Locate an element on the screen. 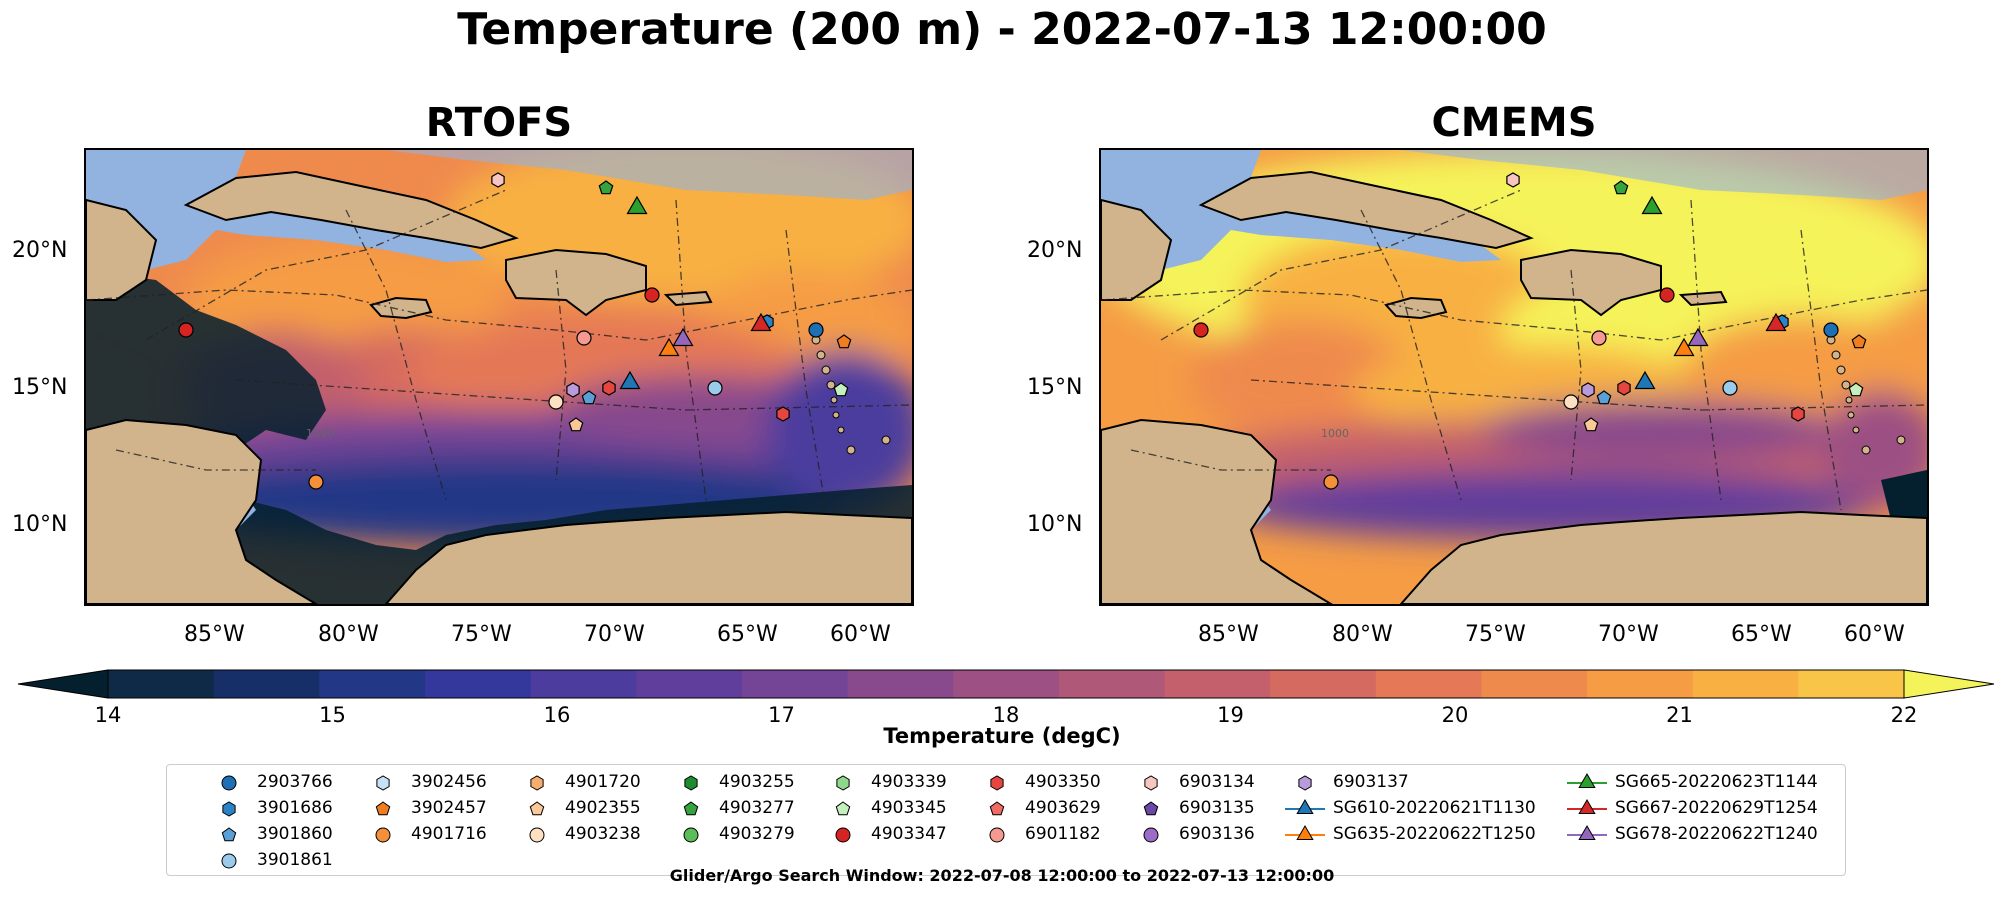 The image size is (2004, 897). legend-label: 4903238 is located at coordinates (603, 834).